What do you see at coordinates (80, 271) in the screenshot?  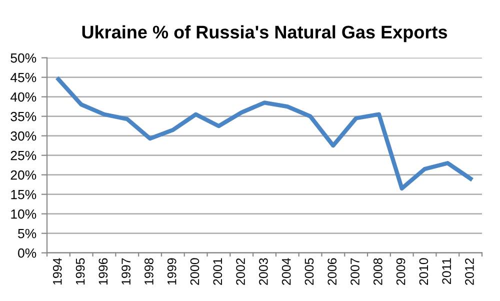 I see `x-tick-label: 1995` at bounding box center [80, 271].